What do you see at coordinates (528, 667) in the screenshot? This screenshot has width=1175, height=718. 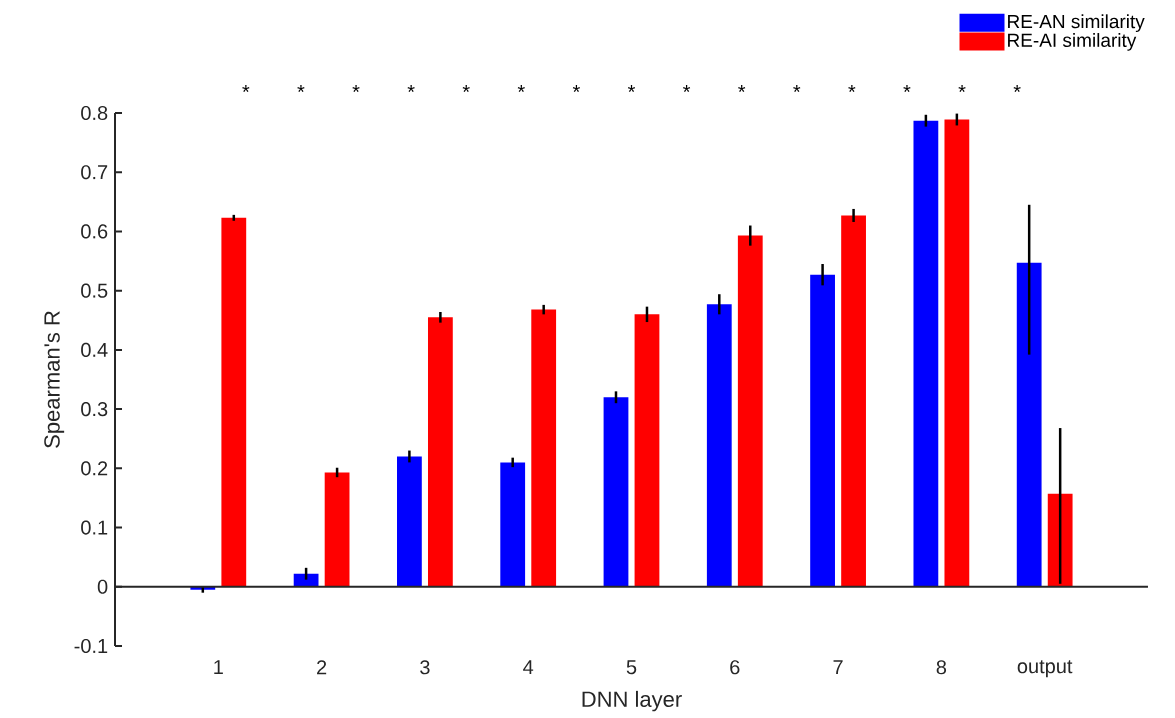 I see `x-tick-label: 4` at bounding box center [528, 667].